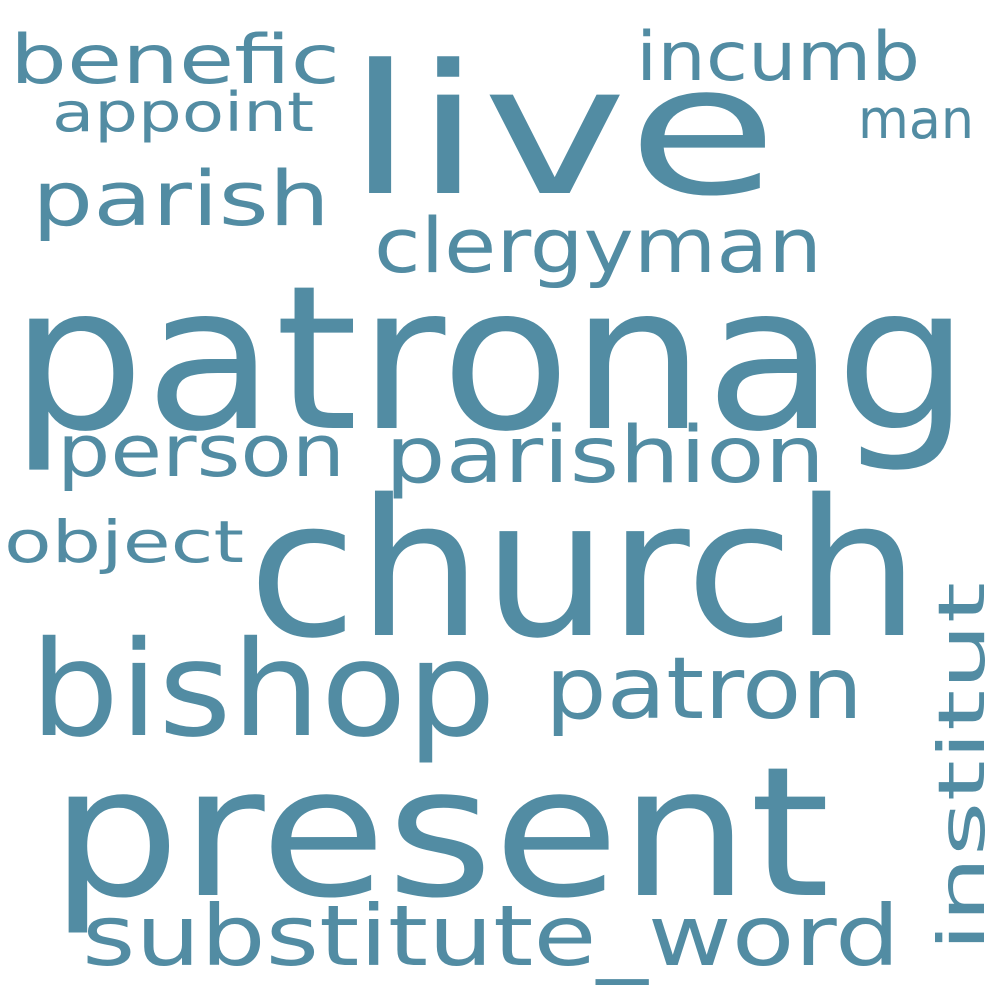  What do you see at coordinates (183, 112) in the screenshot?
I see `word-appoint: appoint` at bounding box center [183, 112].